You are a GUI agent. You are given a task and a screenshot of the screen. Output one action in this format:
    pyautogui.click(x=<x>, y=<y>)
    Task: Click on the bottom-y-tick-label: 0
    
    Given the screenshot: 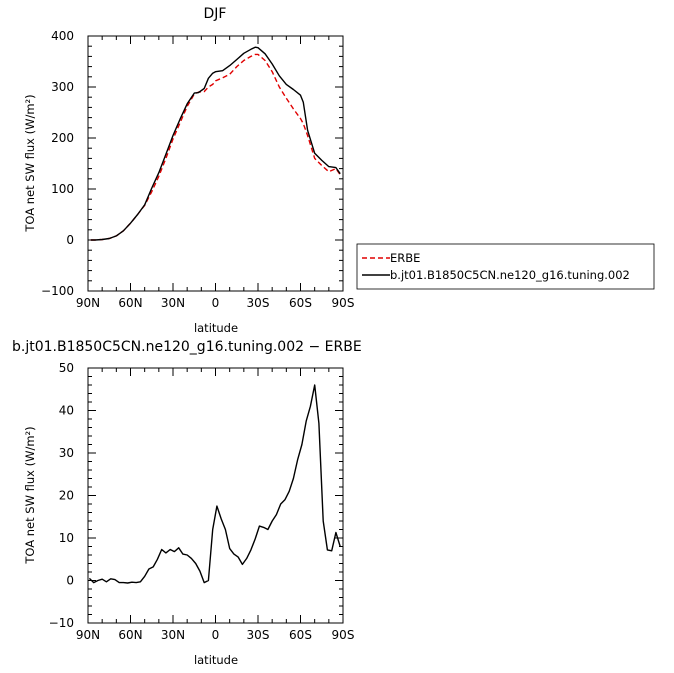 What is the action you would take?
    pyautogui.click(x=70, y=581)
    